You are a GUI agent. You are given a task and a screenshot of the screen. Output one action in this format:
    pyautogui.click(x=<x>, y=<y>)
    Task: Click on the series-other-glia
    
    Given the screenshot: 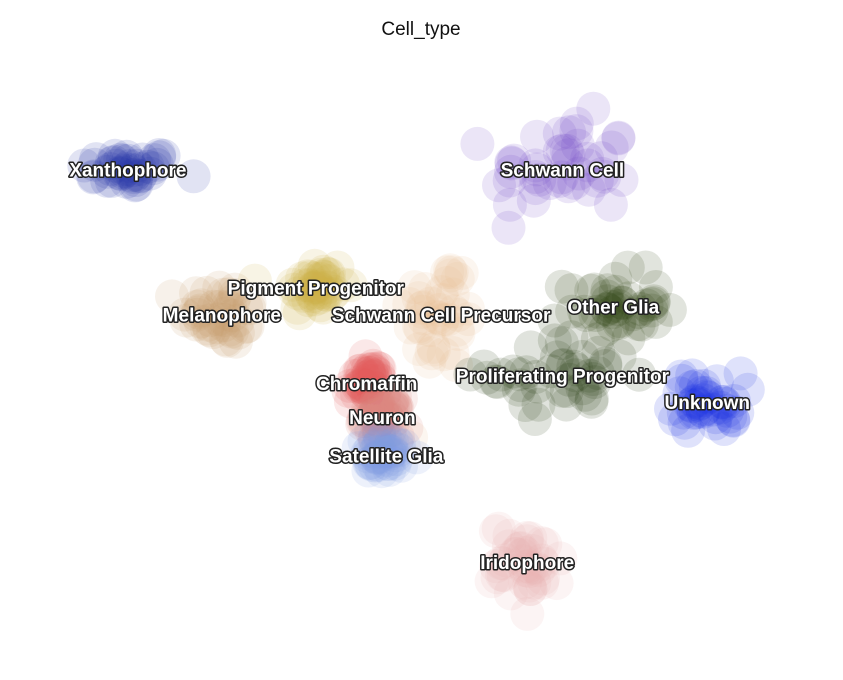 What is the action you would take?
    pyautogui.click(x=612, y=303)
    